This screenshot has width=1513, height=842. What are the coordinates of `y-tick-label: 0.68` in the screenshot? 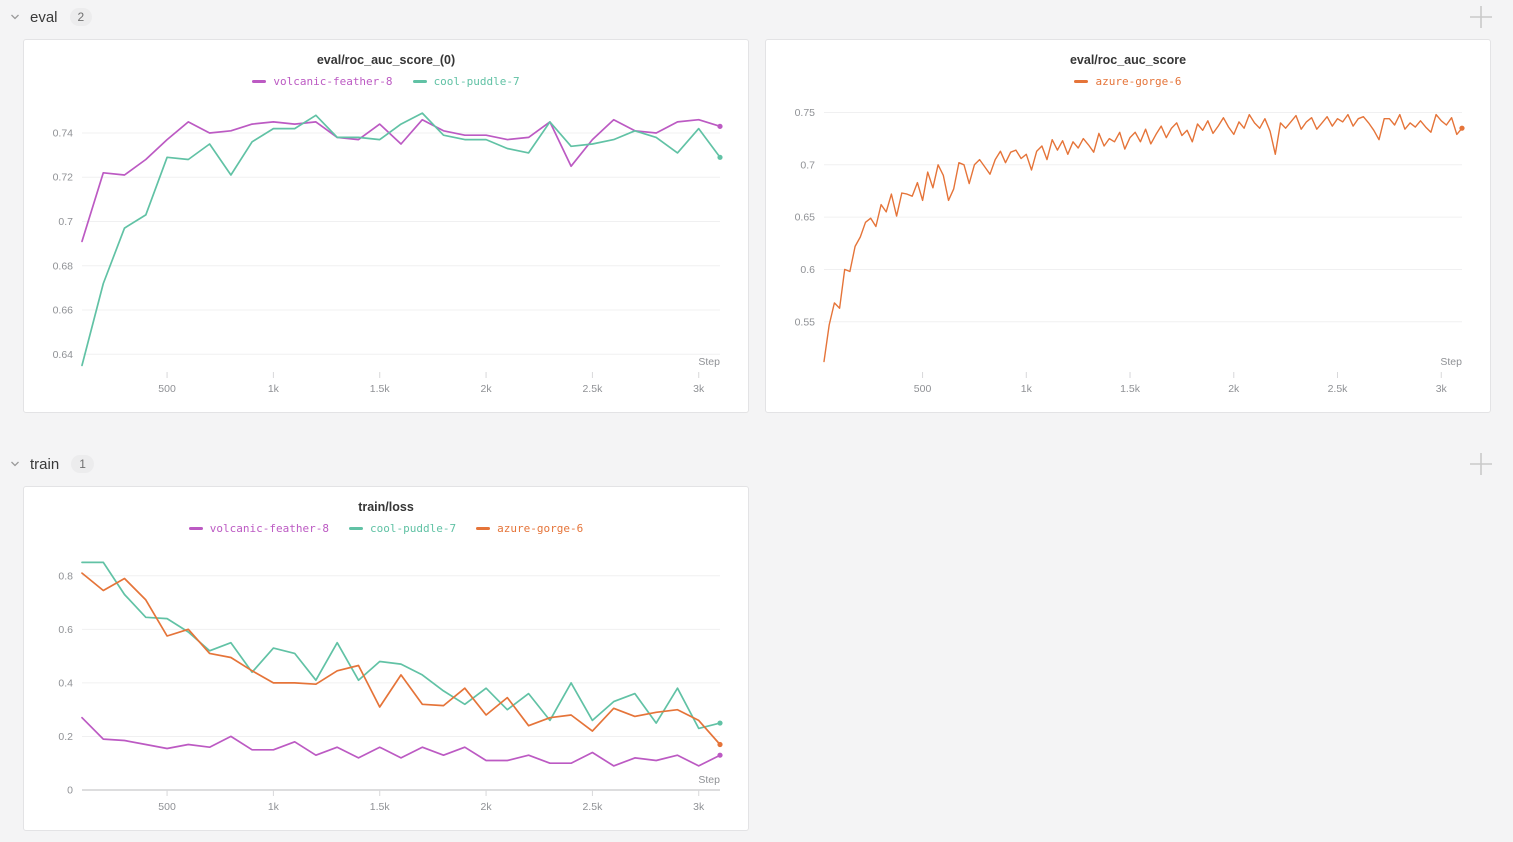 It's located at (63, 266).